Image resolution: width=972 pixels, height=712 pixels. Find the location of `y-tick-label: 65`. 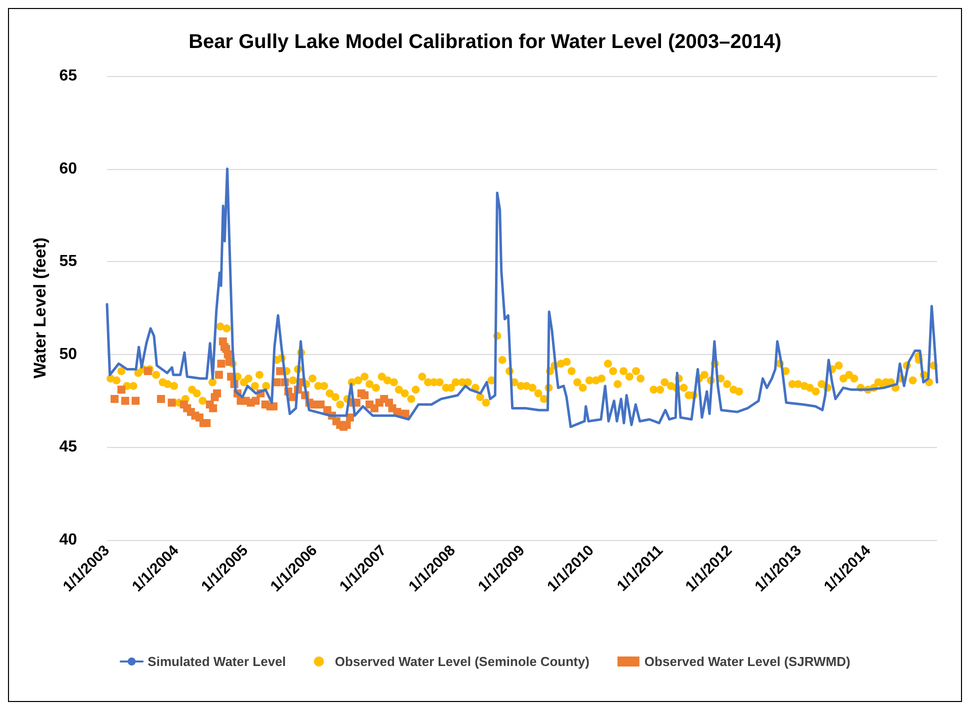

y-tick-label: 65 is located at coordinates (68, 76).